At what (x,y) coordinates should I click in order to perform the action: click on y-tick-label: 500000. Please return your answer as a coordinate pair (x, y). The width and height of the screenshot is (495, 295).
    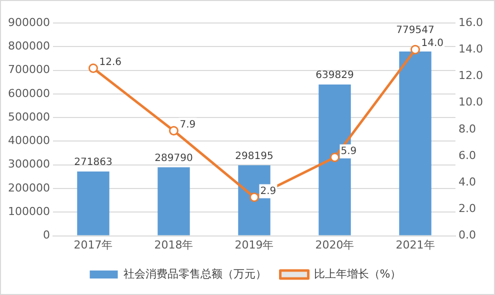
    Looking at the image, I should click on (29, 117).